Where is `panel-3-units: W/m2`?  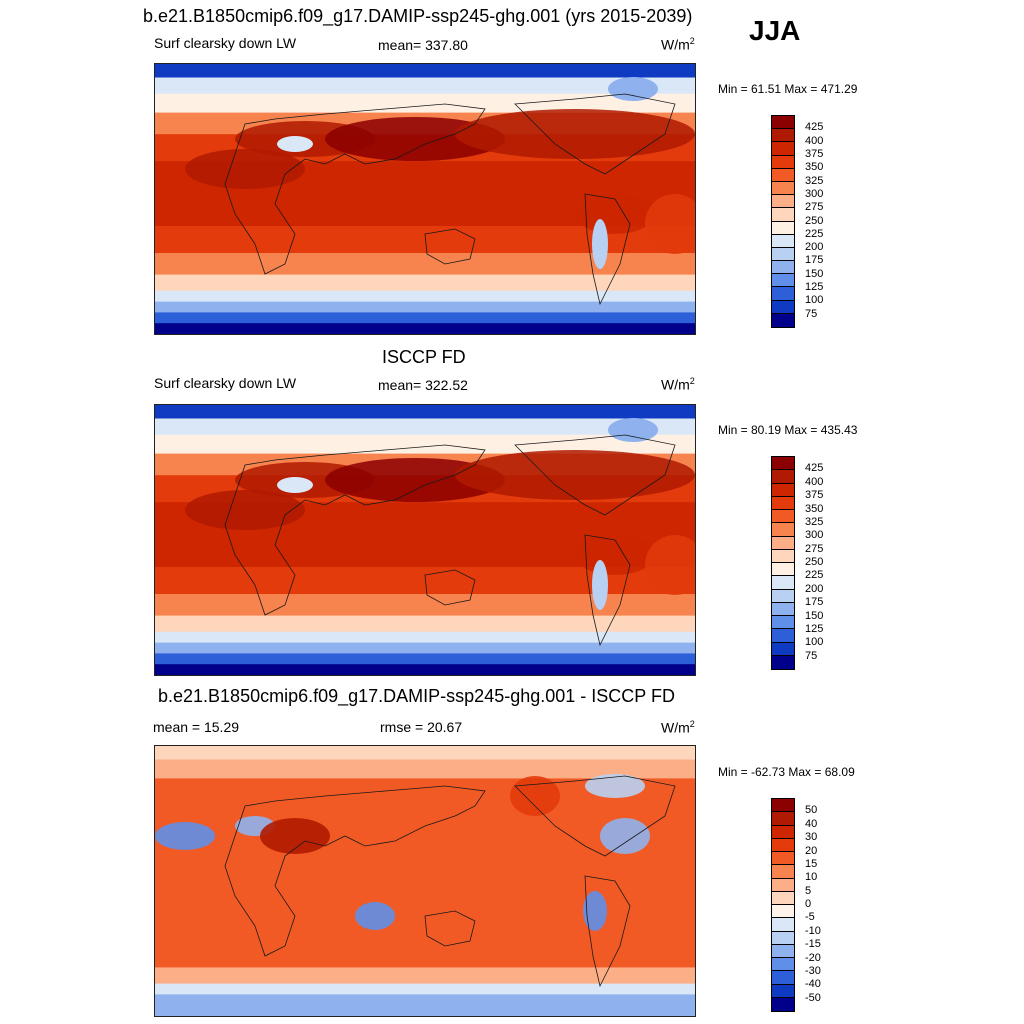 panel-3-units: W/m2 is located at coordinates (678, 727).